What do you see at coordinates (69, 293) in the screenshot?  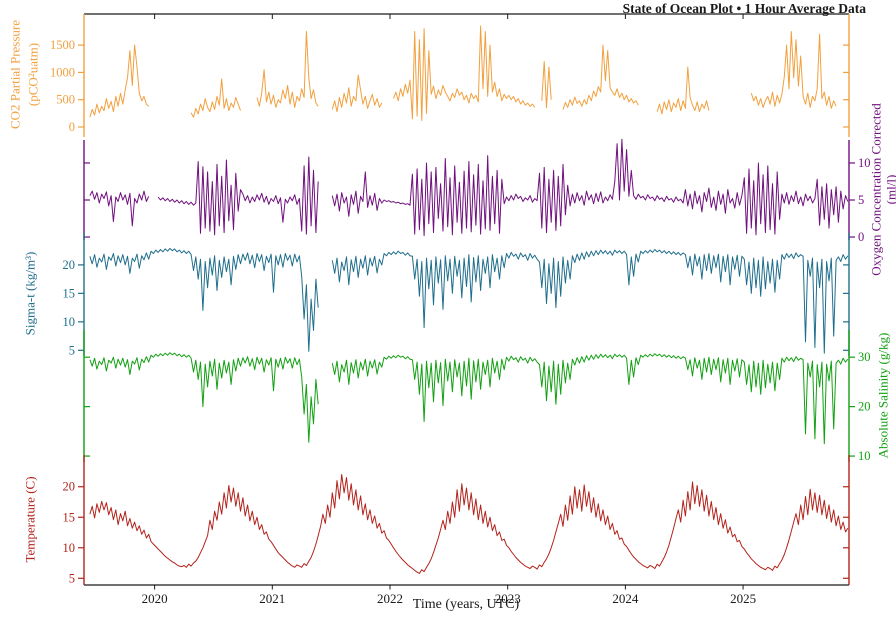 I see `sigma_t-tick-label: 15` at bounding box center [69, 293].